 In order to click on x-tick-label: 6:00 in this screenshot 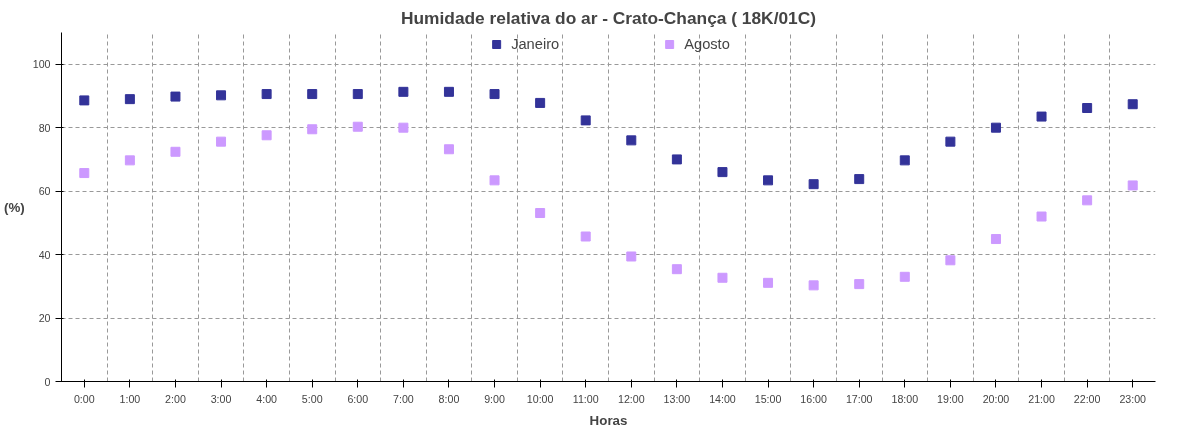, I will do `click(358, 398)`.